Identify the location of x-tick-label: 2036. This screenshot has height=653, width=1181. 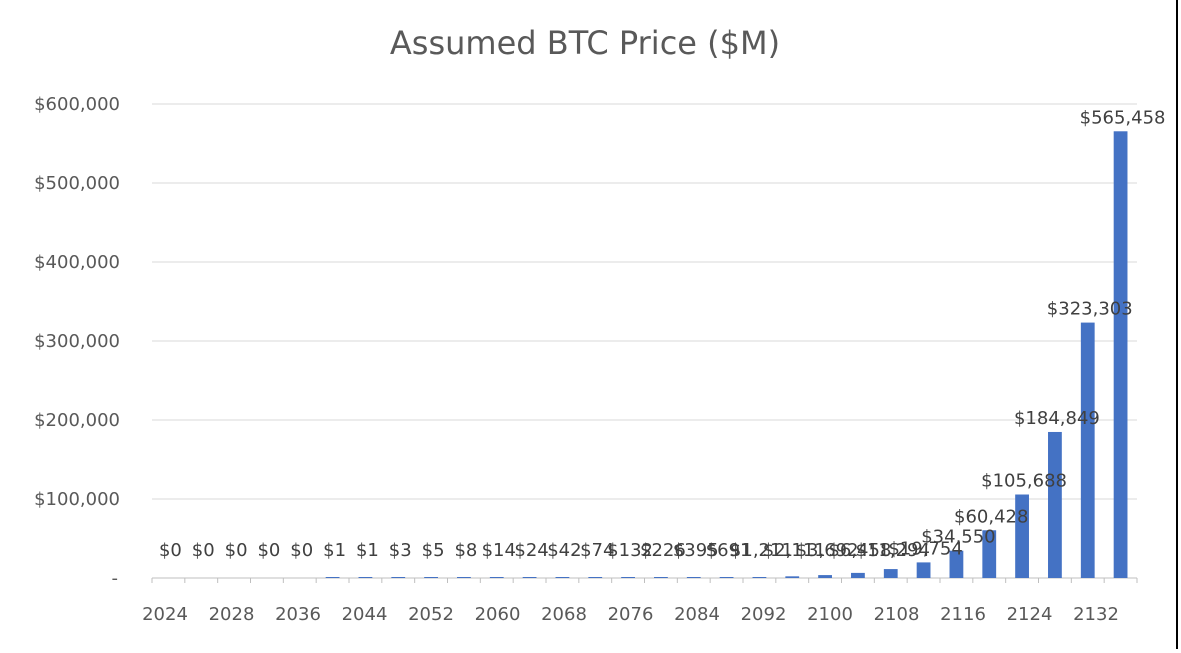
(298, 614).